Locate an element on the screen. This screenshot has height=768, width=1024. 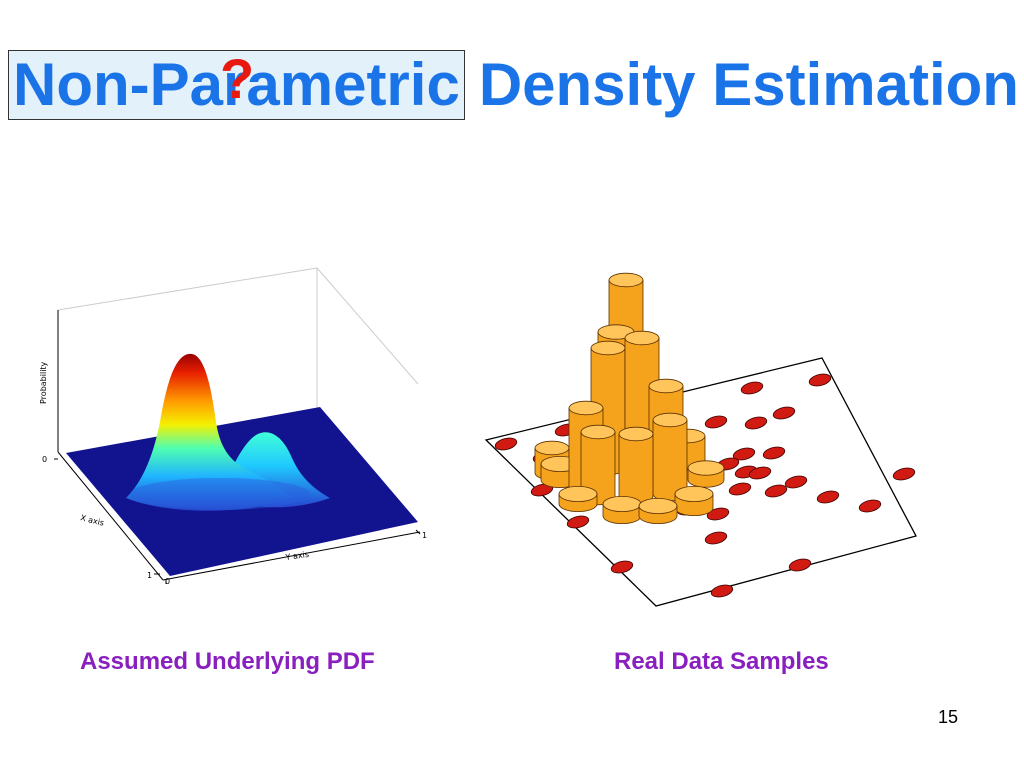
surface-peak-main is located at coordinates (209, 432).